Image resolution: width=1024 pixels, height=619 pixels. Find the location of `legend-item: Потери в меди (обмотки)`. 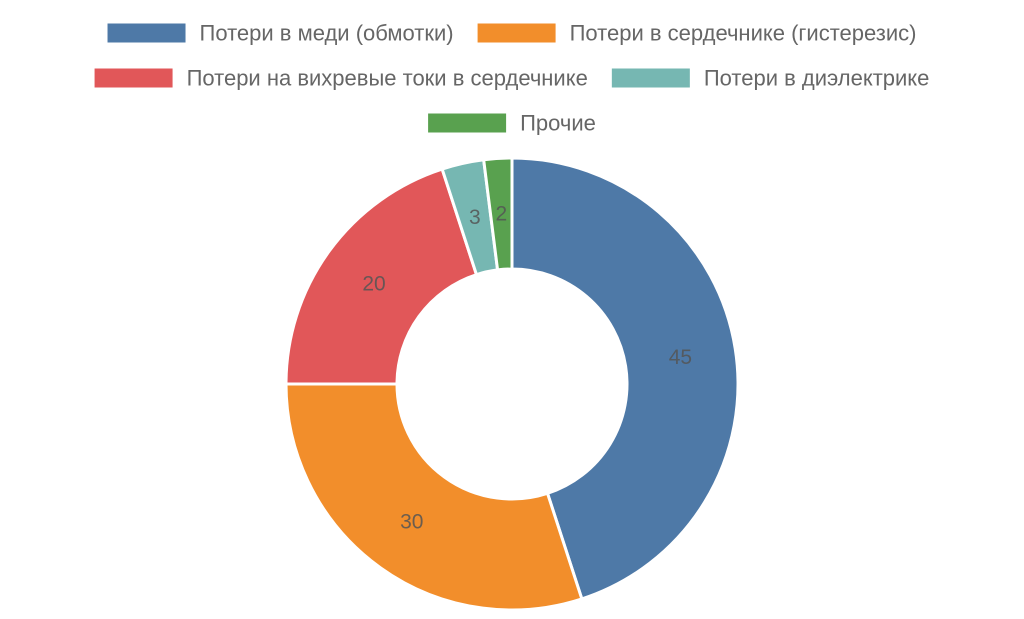

legend-item: Потери в меди (обмотки) is located at coordinates (280, 33).